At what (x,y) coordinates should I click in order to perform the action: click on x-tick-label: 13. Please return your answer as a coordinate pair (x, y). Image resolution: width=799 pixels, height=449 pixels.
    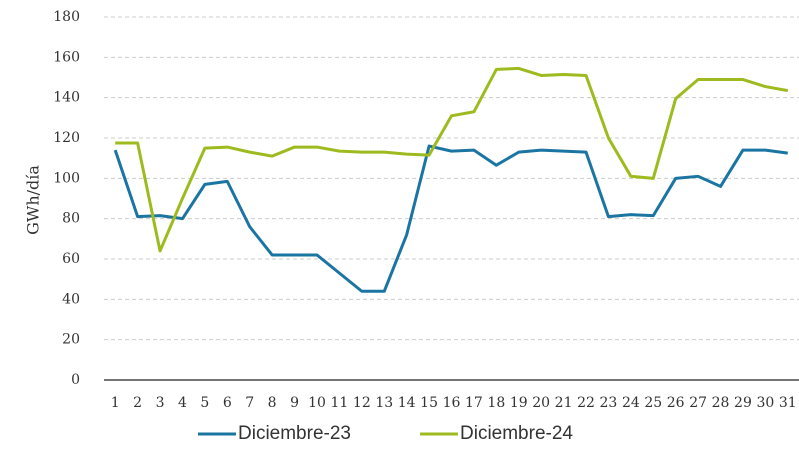
    Looking at the image, I should click on (384, 403).